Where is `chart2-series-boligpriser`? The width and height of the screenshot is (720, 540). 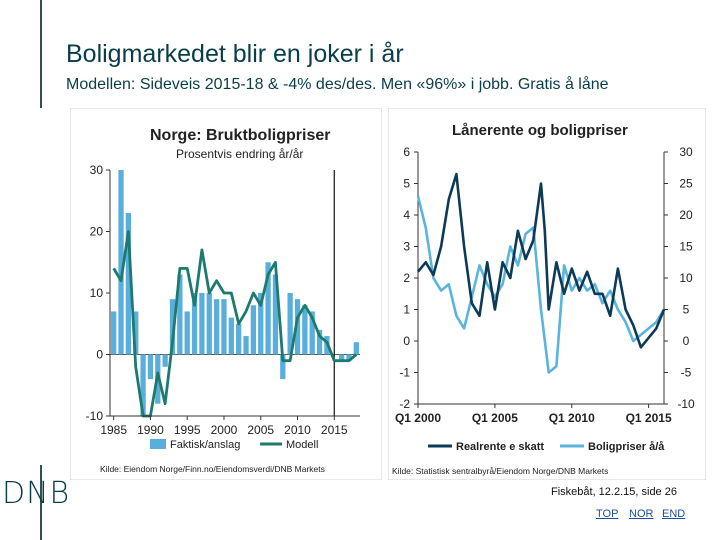 chart2-series-boligpriser is located at coordinates (541, 284).